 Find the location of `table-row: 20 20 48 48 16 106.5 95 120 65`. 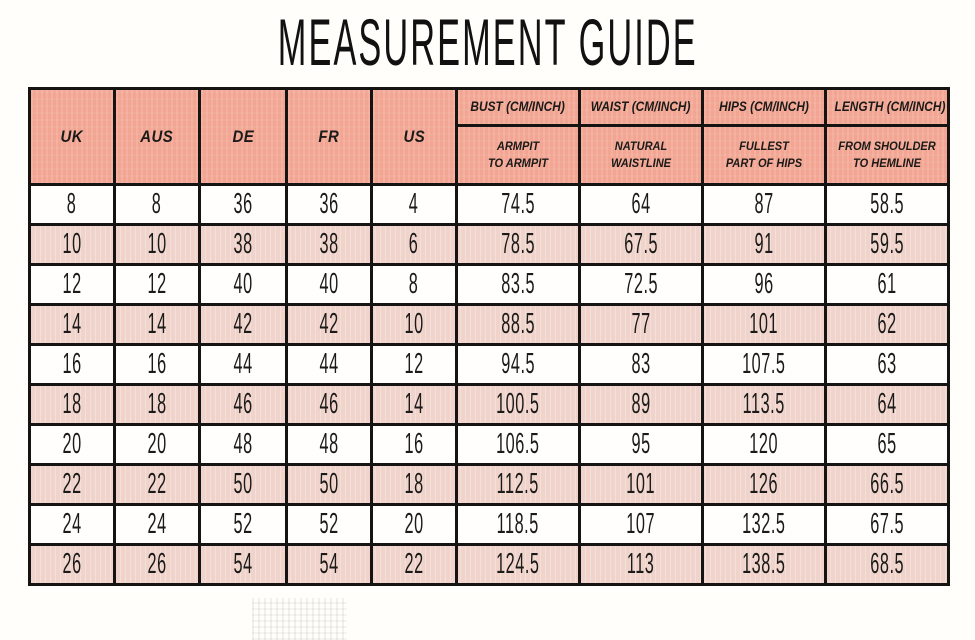

table-row: 20 20 48 48 16 106.5 95 120 65 is located at coordinates (489, 444).